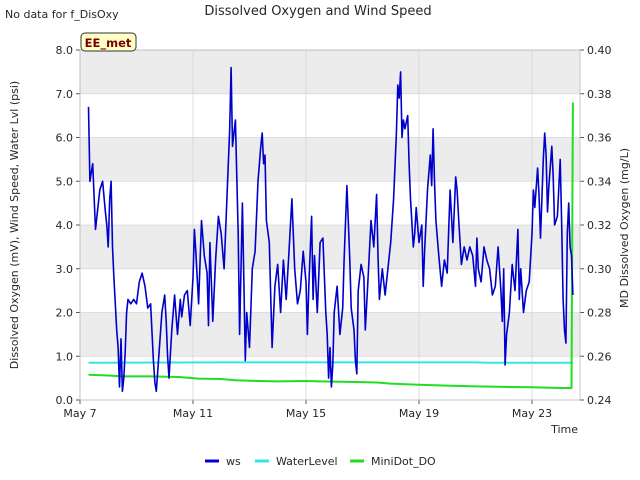  Describe the element at coordinates (65, 50) in the screenshot. I see `y-left-tick-label: 8.0` at that location.